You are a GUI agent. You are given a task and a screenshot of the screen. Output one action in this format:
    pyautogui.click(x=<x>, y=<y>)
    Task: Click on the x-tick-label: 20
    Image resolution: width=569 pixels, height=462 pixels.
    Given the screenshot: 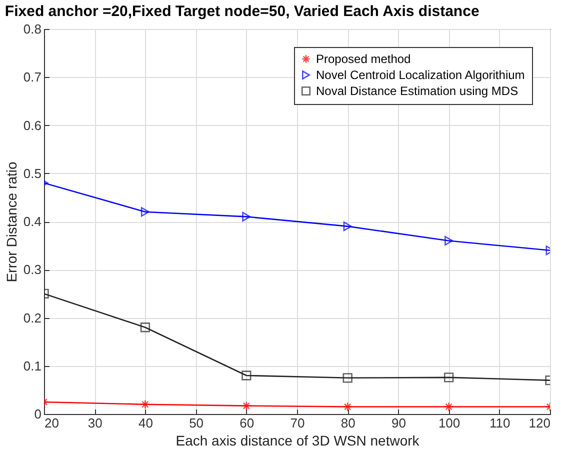 What is the action you would take?
    pyautogui.click(x=51, y=423)
    